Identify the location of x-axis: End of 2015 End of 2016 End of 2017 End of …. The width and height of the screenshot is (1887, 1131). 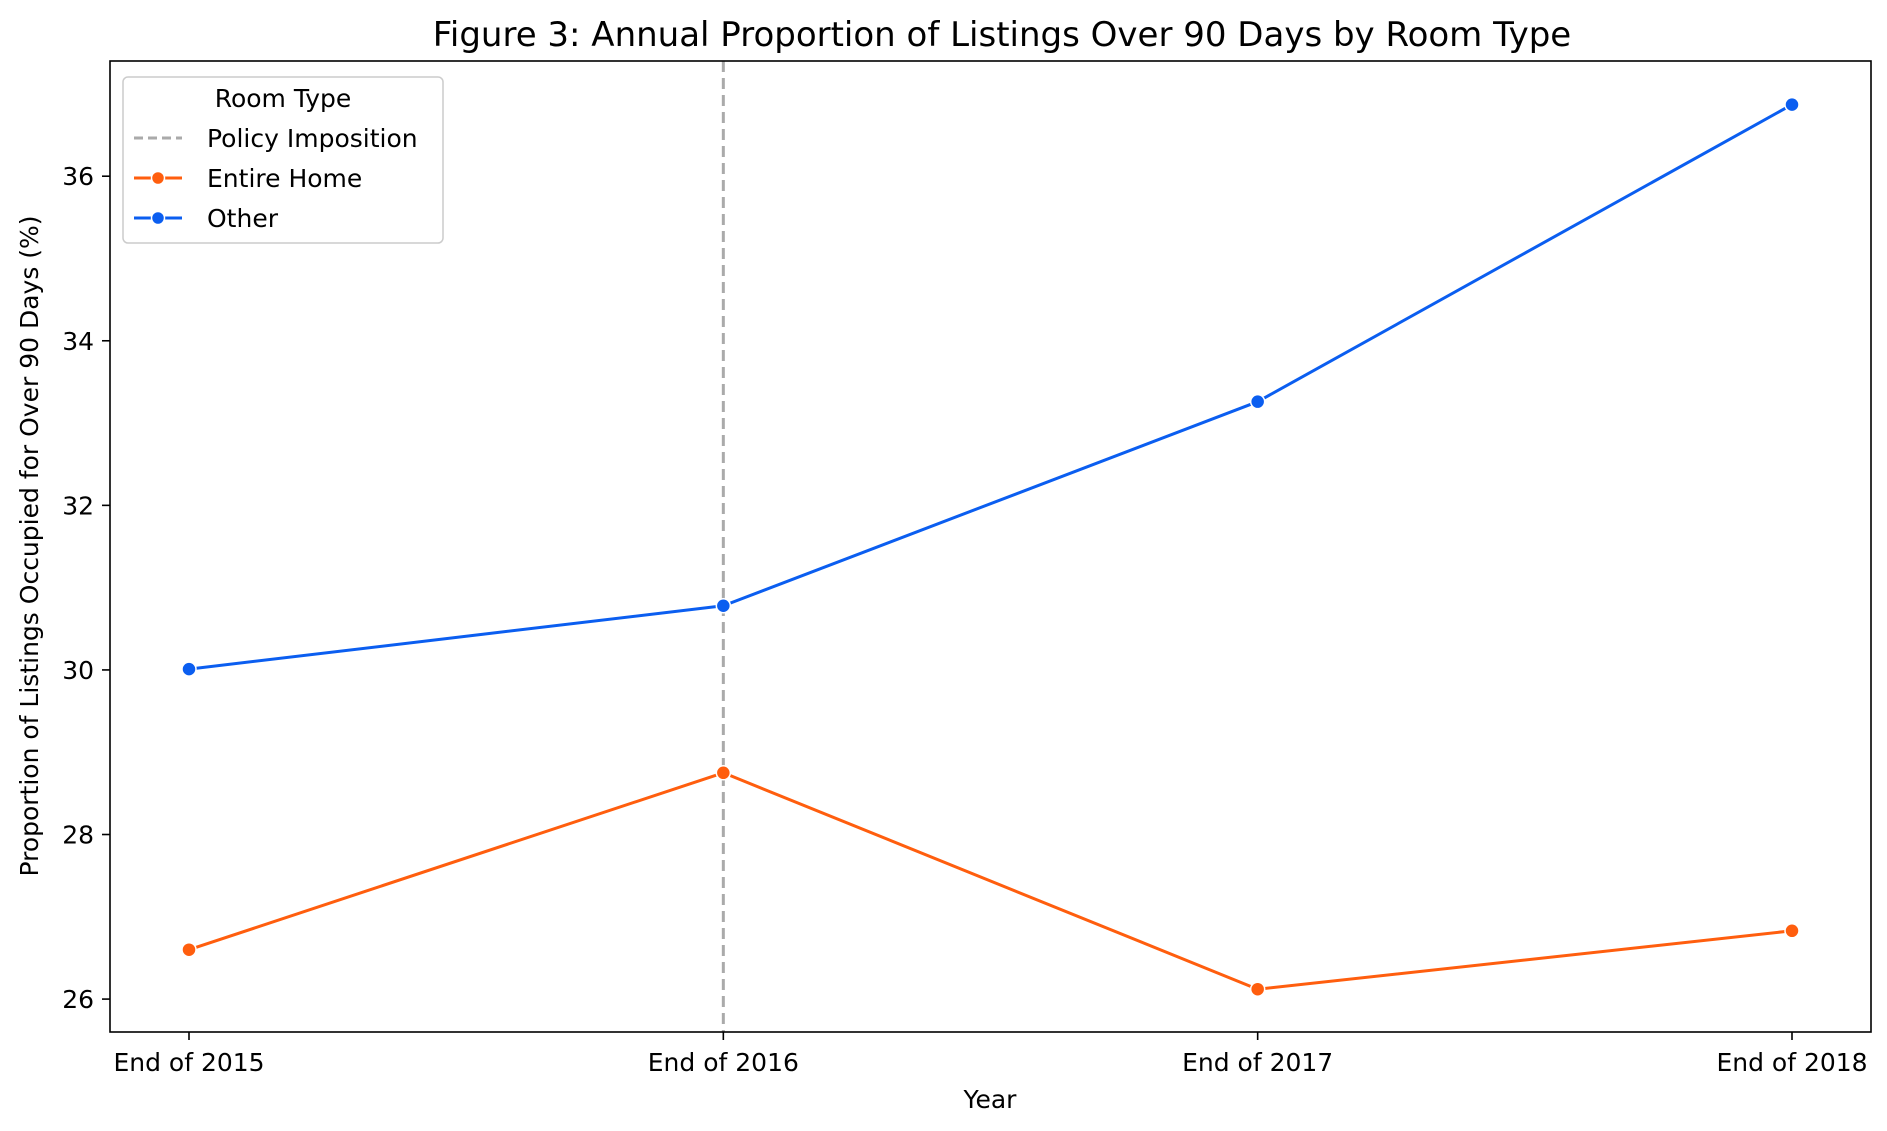
(990, 1054).